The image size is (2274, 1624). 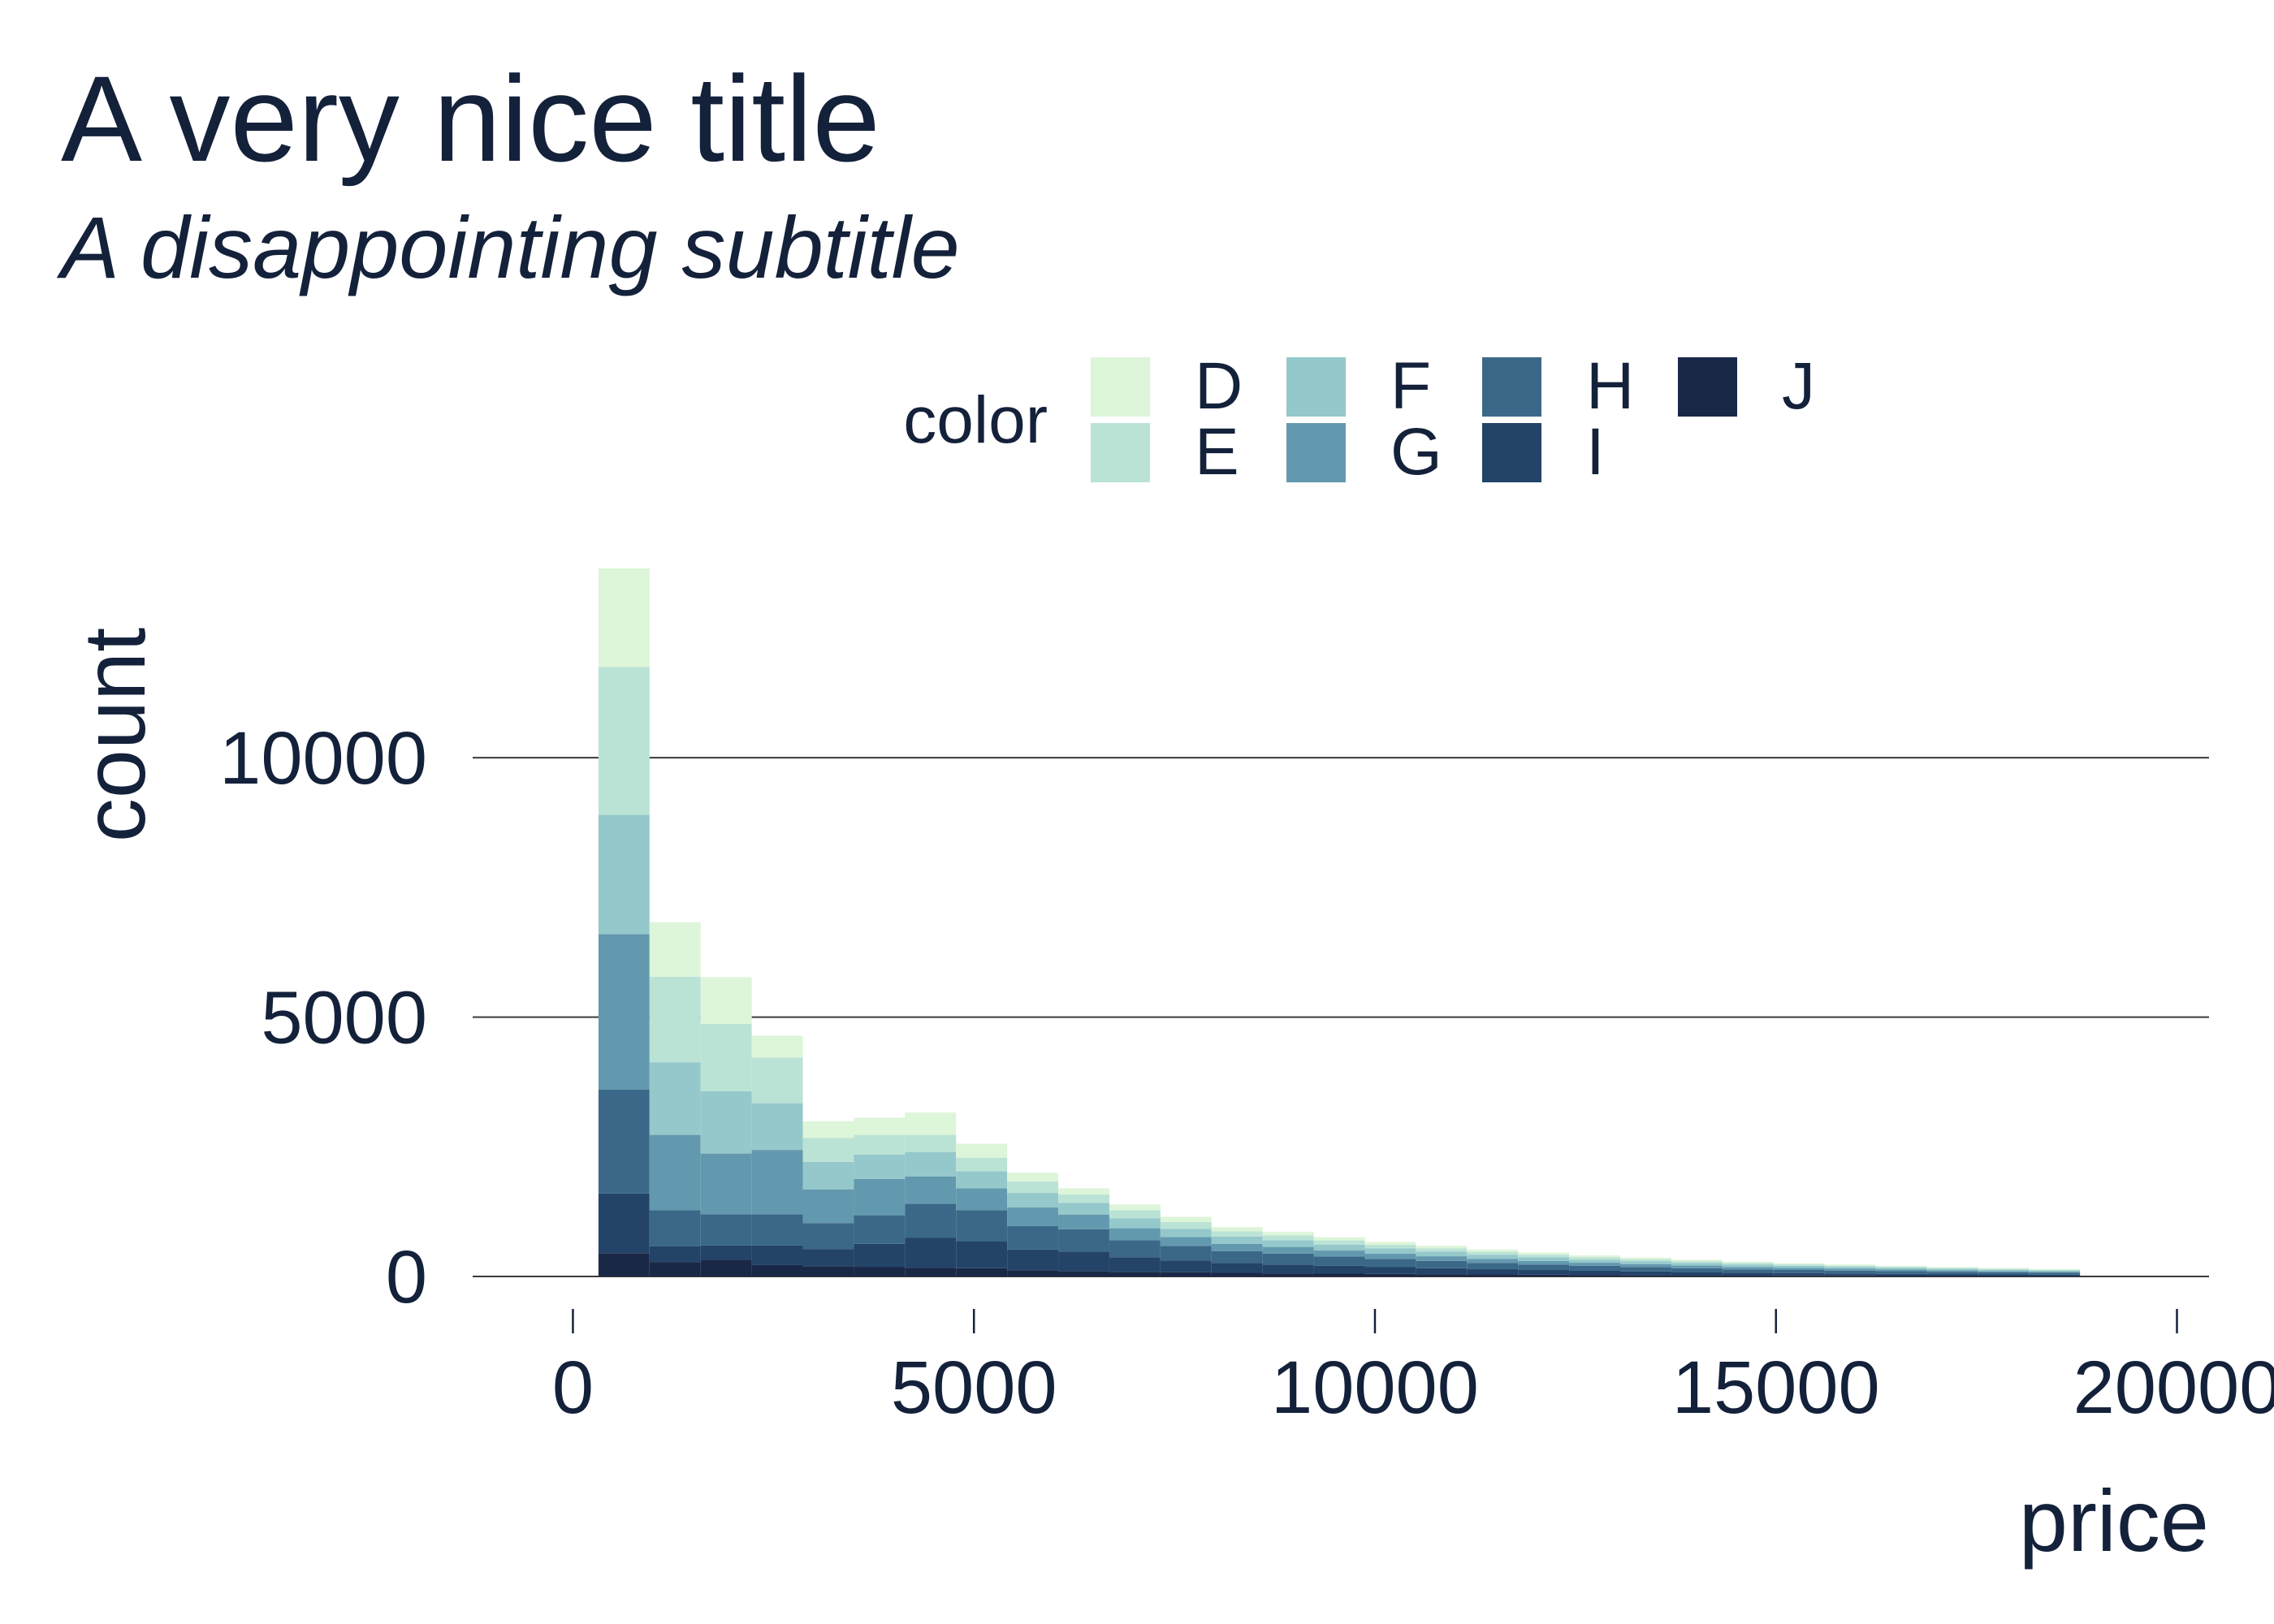 I want to click on legend-items: DE FG HI J, so click(x=1453, y=419).